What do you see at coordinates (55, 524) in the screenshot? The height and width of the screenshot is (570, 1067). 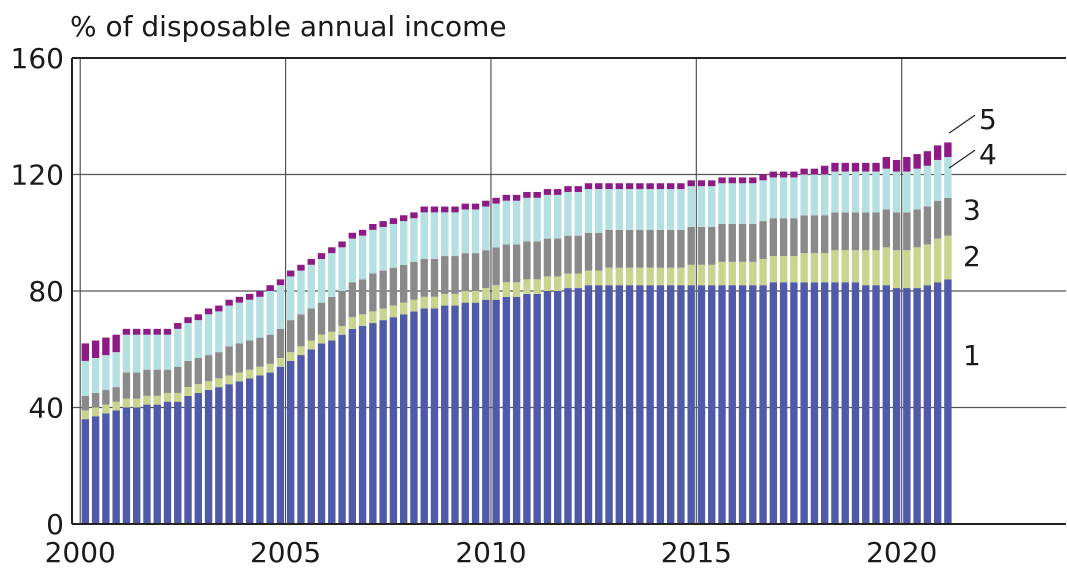 I see `y-tick-label: 0` at bounding box center [55, 524].